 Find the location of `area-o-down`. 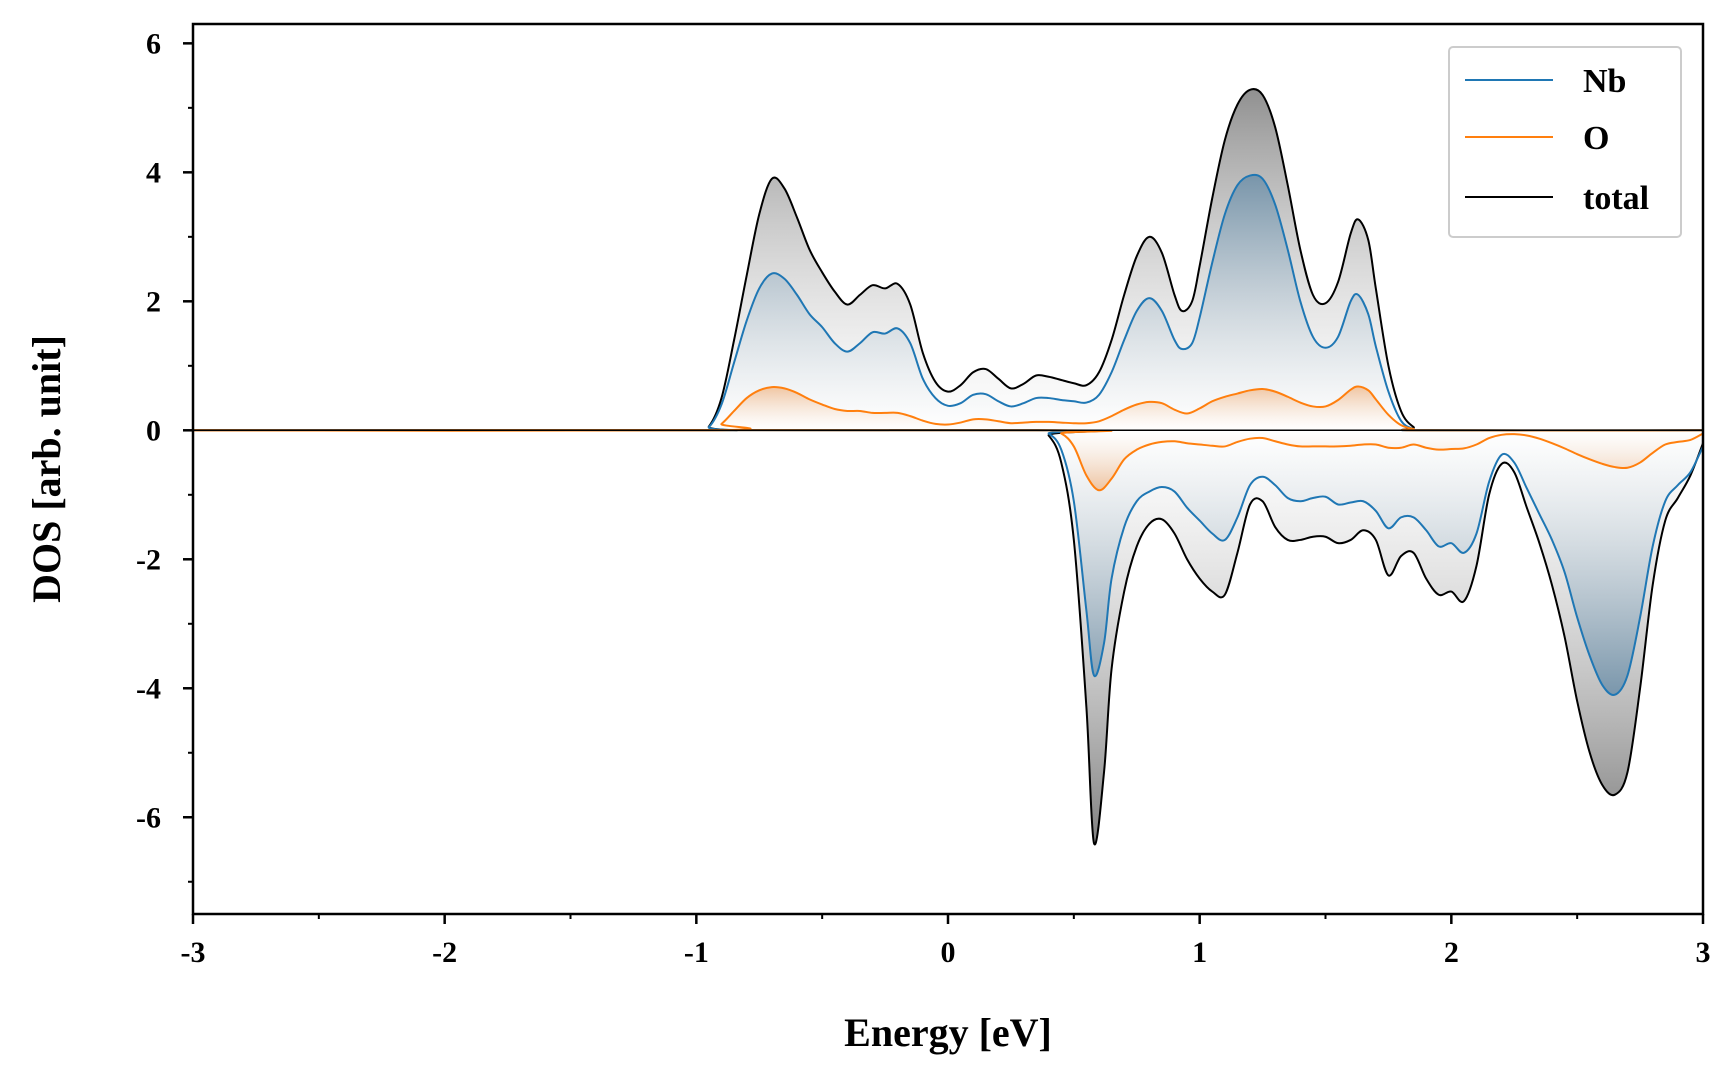

area-o-down is located at coordinates (948, 460).